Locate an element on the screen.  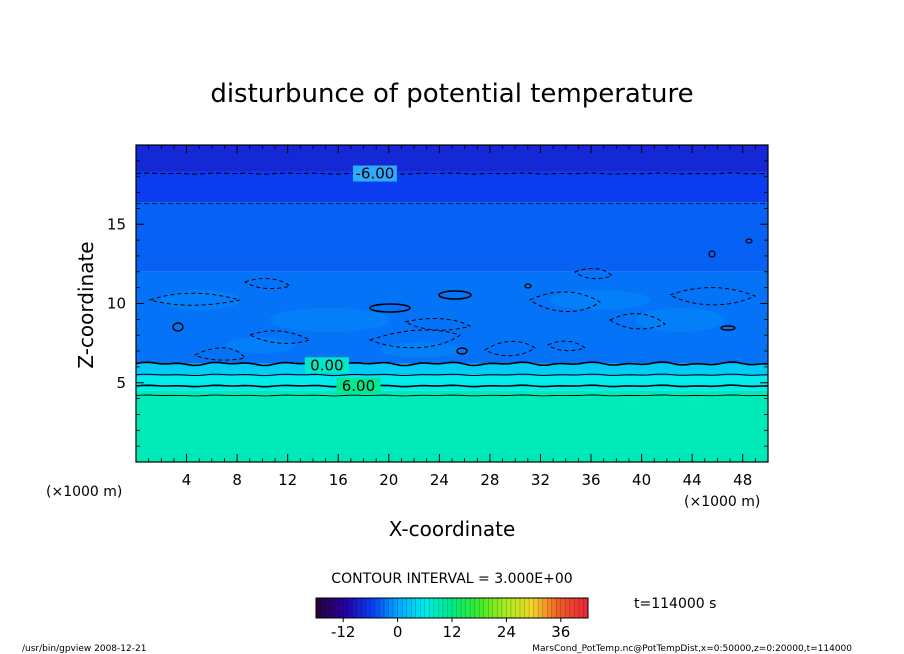
y-axis-label: Z-coordinate is located at coordinates (86, 304).